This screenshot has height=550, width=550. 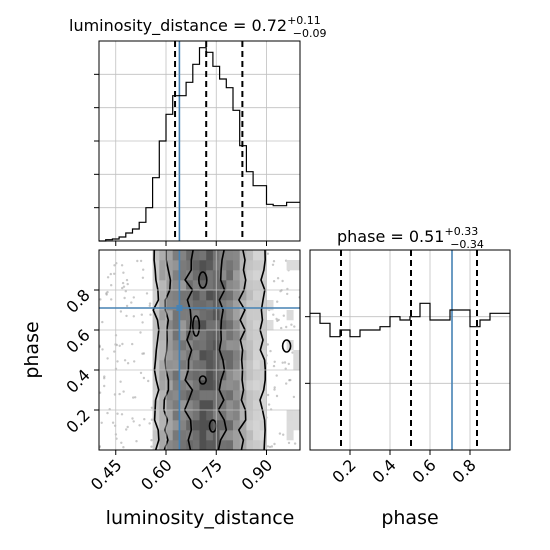 I want to click on joint-ytick-label-2: 0.6, so click(x=77, y=340).